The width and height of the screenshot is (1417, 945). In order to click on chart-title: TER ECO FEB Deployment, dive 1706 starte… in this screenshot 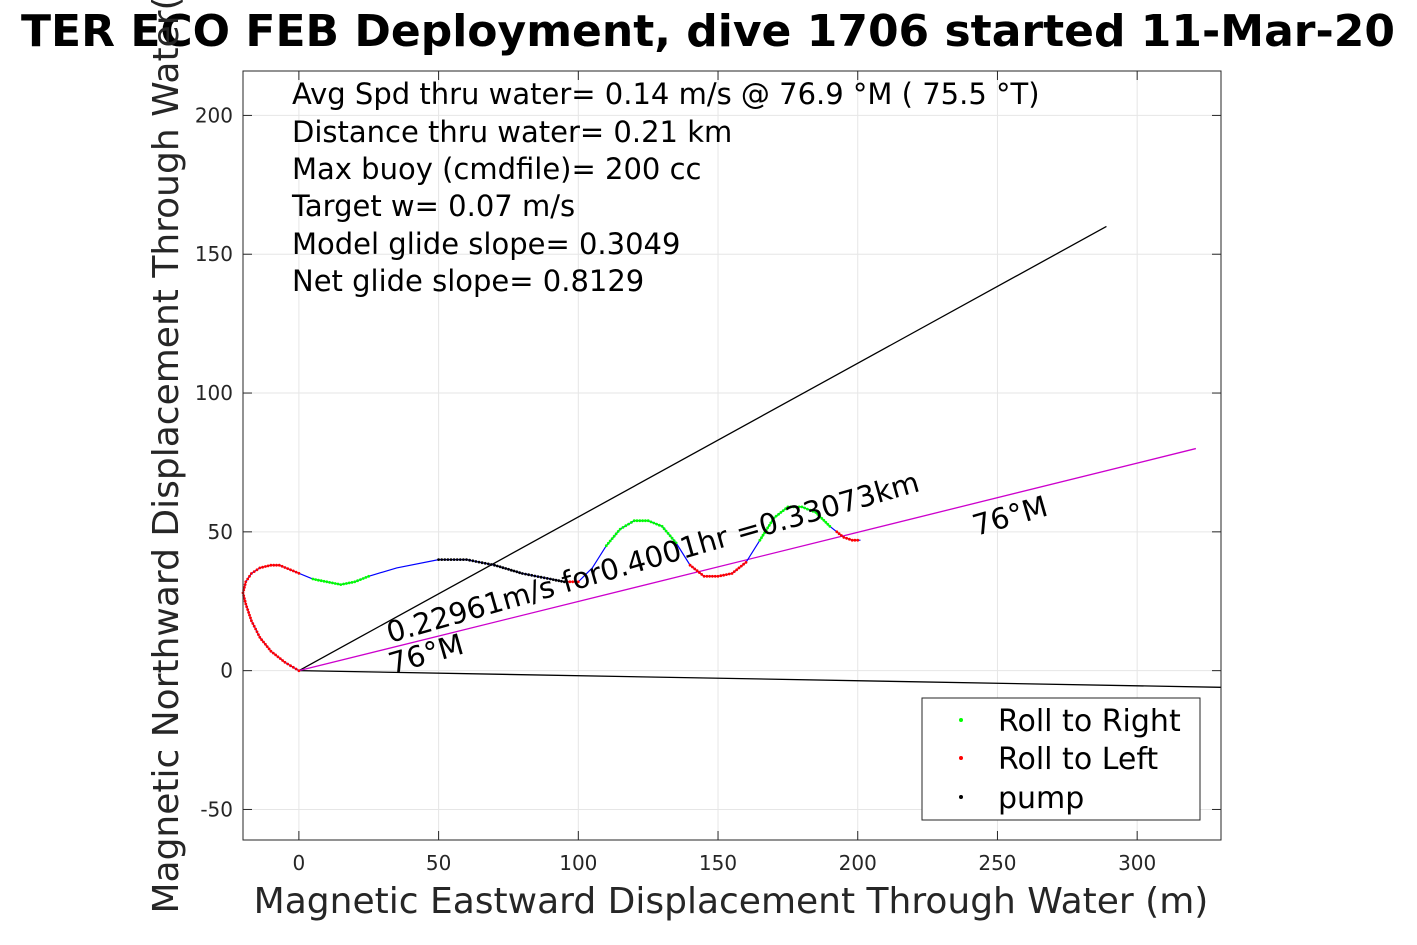, I will do `click(708, 31)`.